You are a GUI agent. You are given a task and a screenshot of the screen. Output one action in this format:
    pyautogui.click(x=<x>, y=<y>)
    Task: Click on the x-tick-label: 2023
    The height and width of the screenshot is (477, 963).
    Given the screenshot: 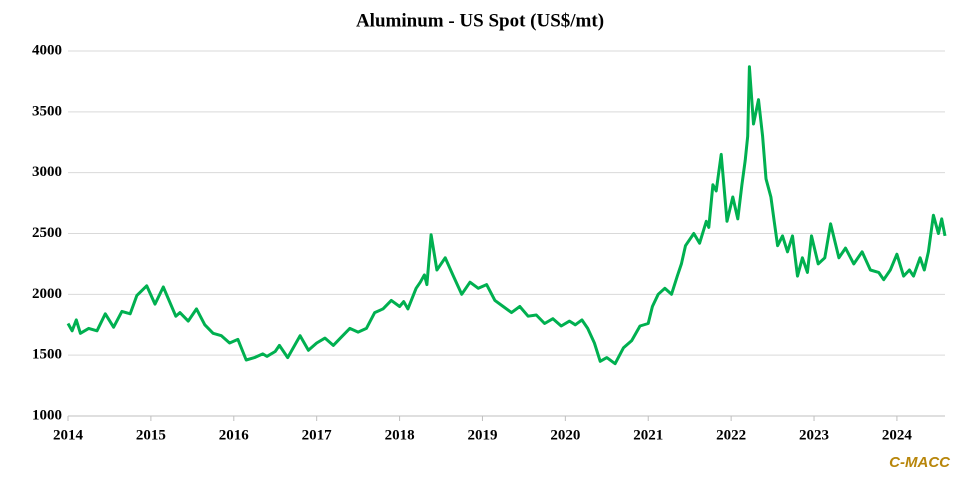 What is the action you would take?
    pyautogui.click(x=814, y=435)
    